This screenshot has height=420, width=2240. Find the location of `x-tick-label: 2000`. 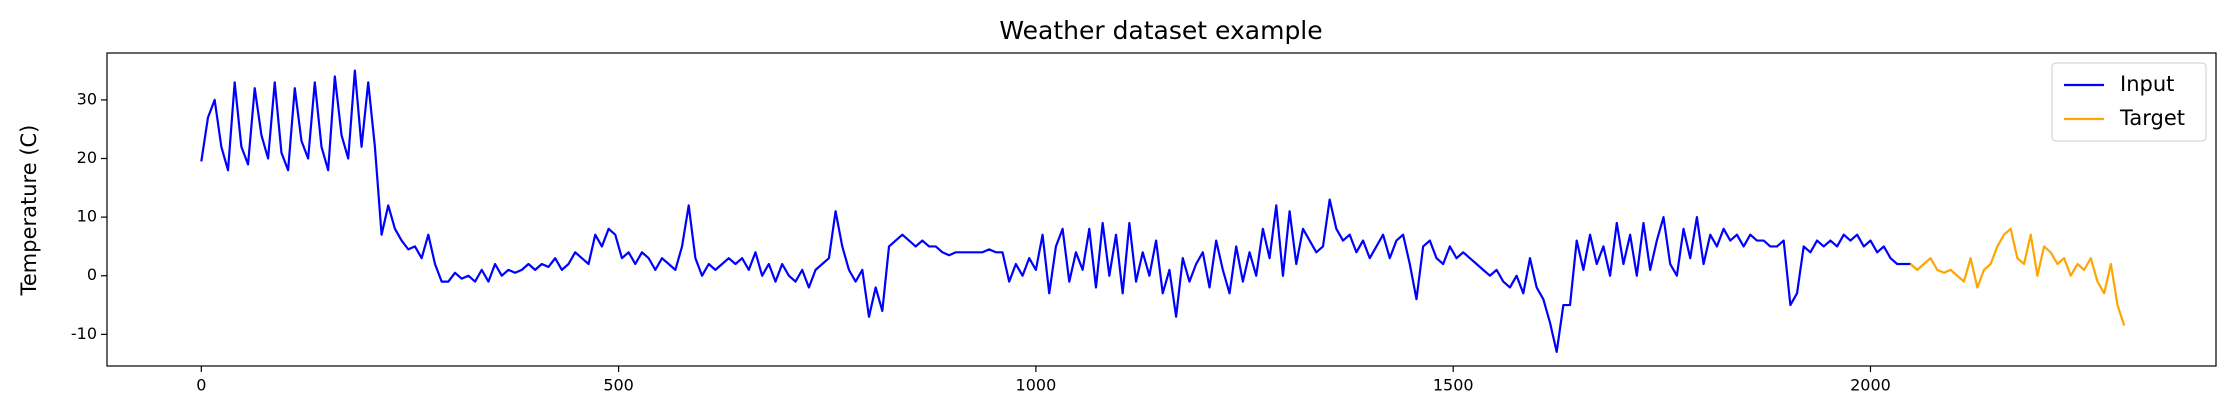

x-tick-label: 2000 is located at coordinates (1870, 385).